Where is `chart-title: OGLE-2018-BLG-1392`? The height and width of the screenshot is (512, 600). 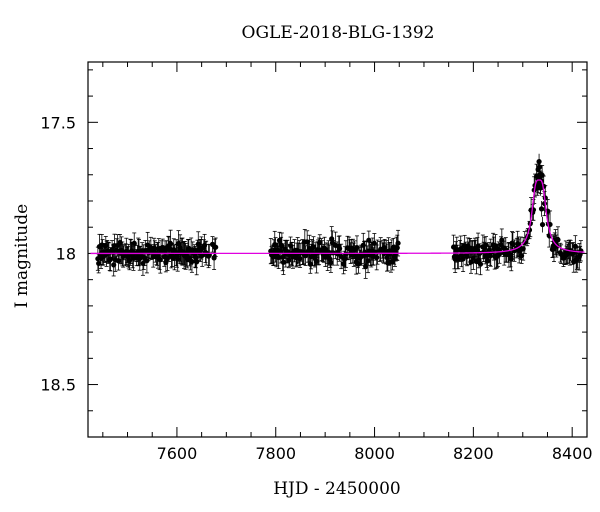
chart-title: OGLE-2018-BLG-1392 is located at coordinates (338, 33).